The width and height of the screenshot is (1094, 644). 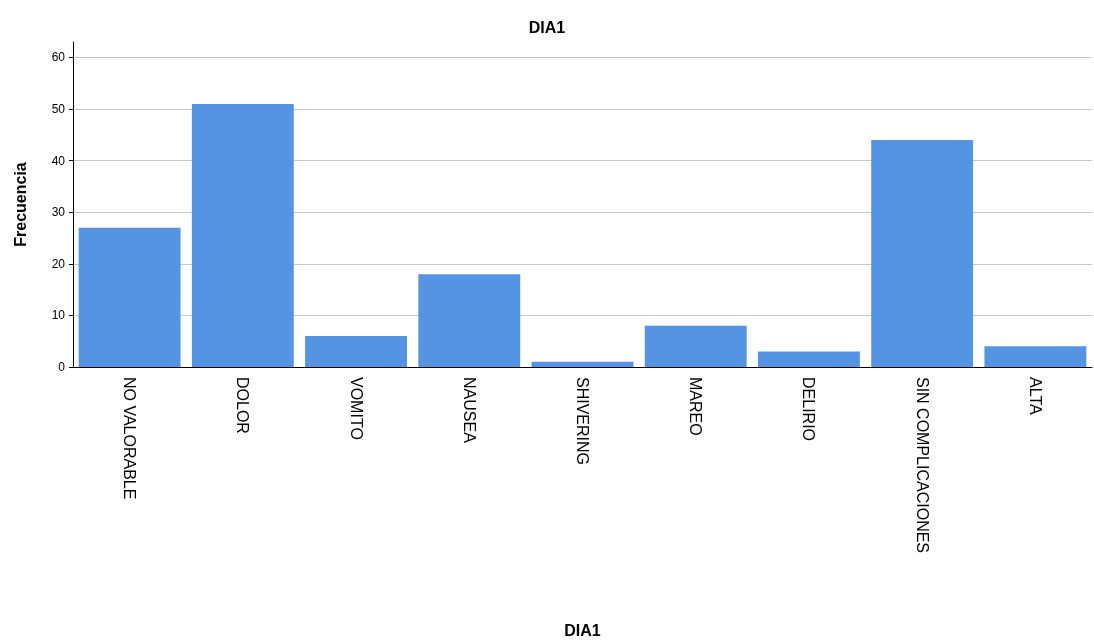 I want to click on y-tick-label: 20, so click(x=58, y=263).